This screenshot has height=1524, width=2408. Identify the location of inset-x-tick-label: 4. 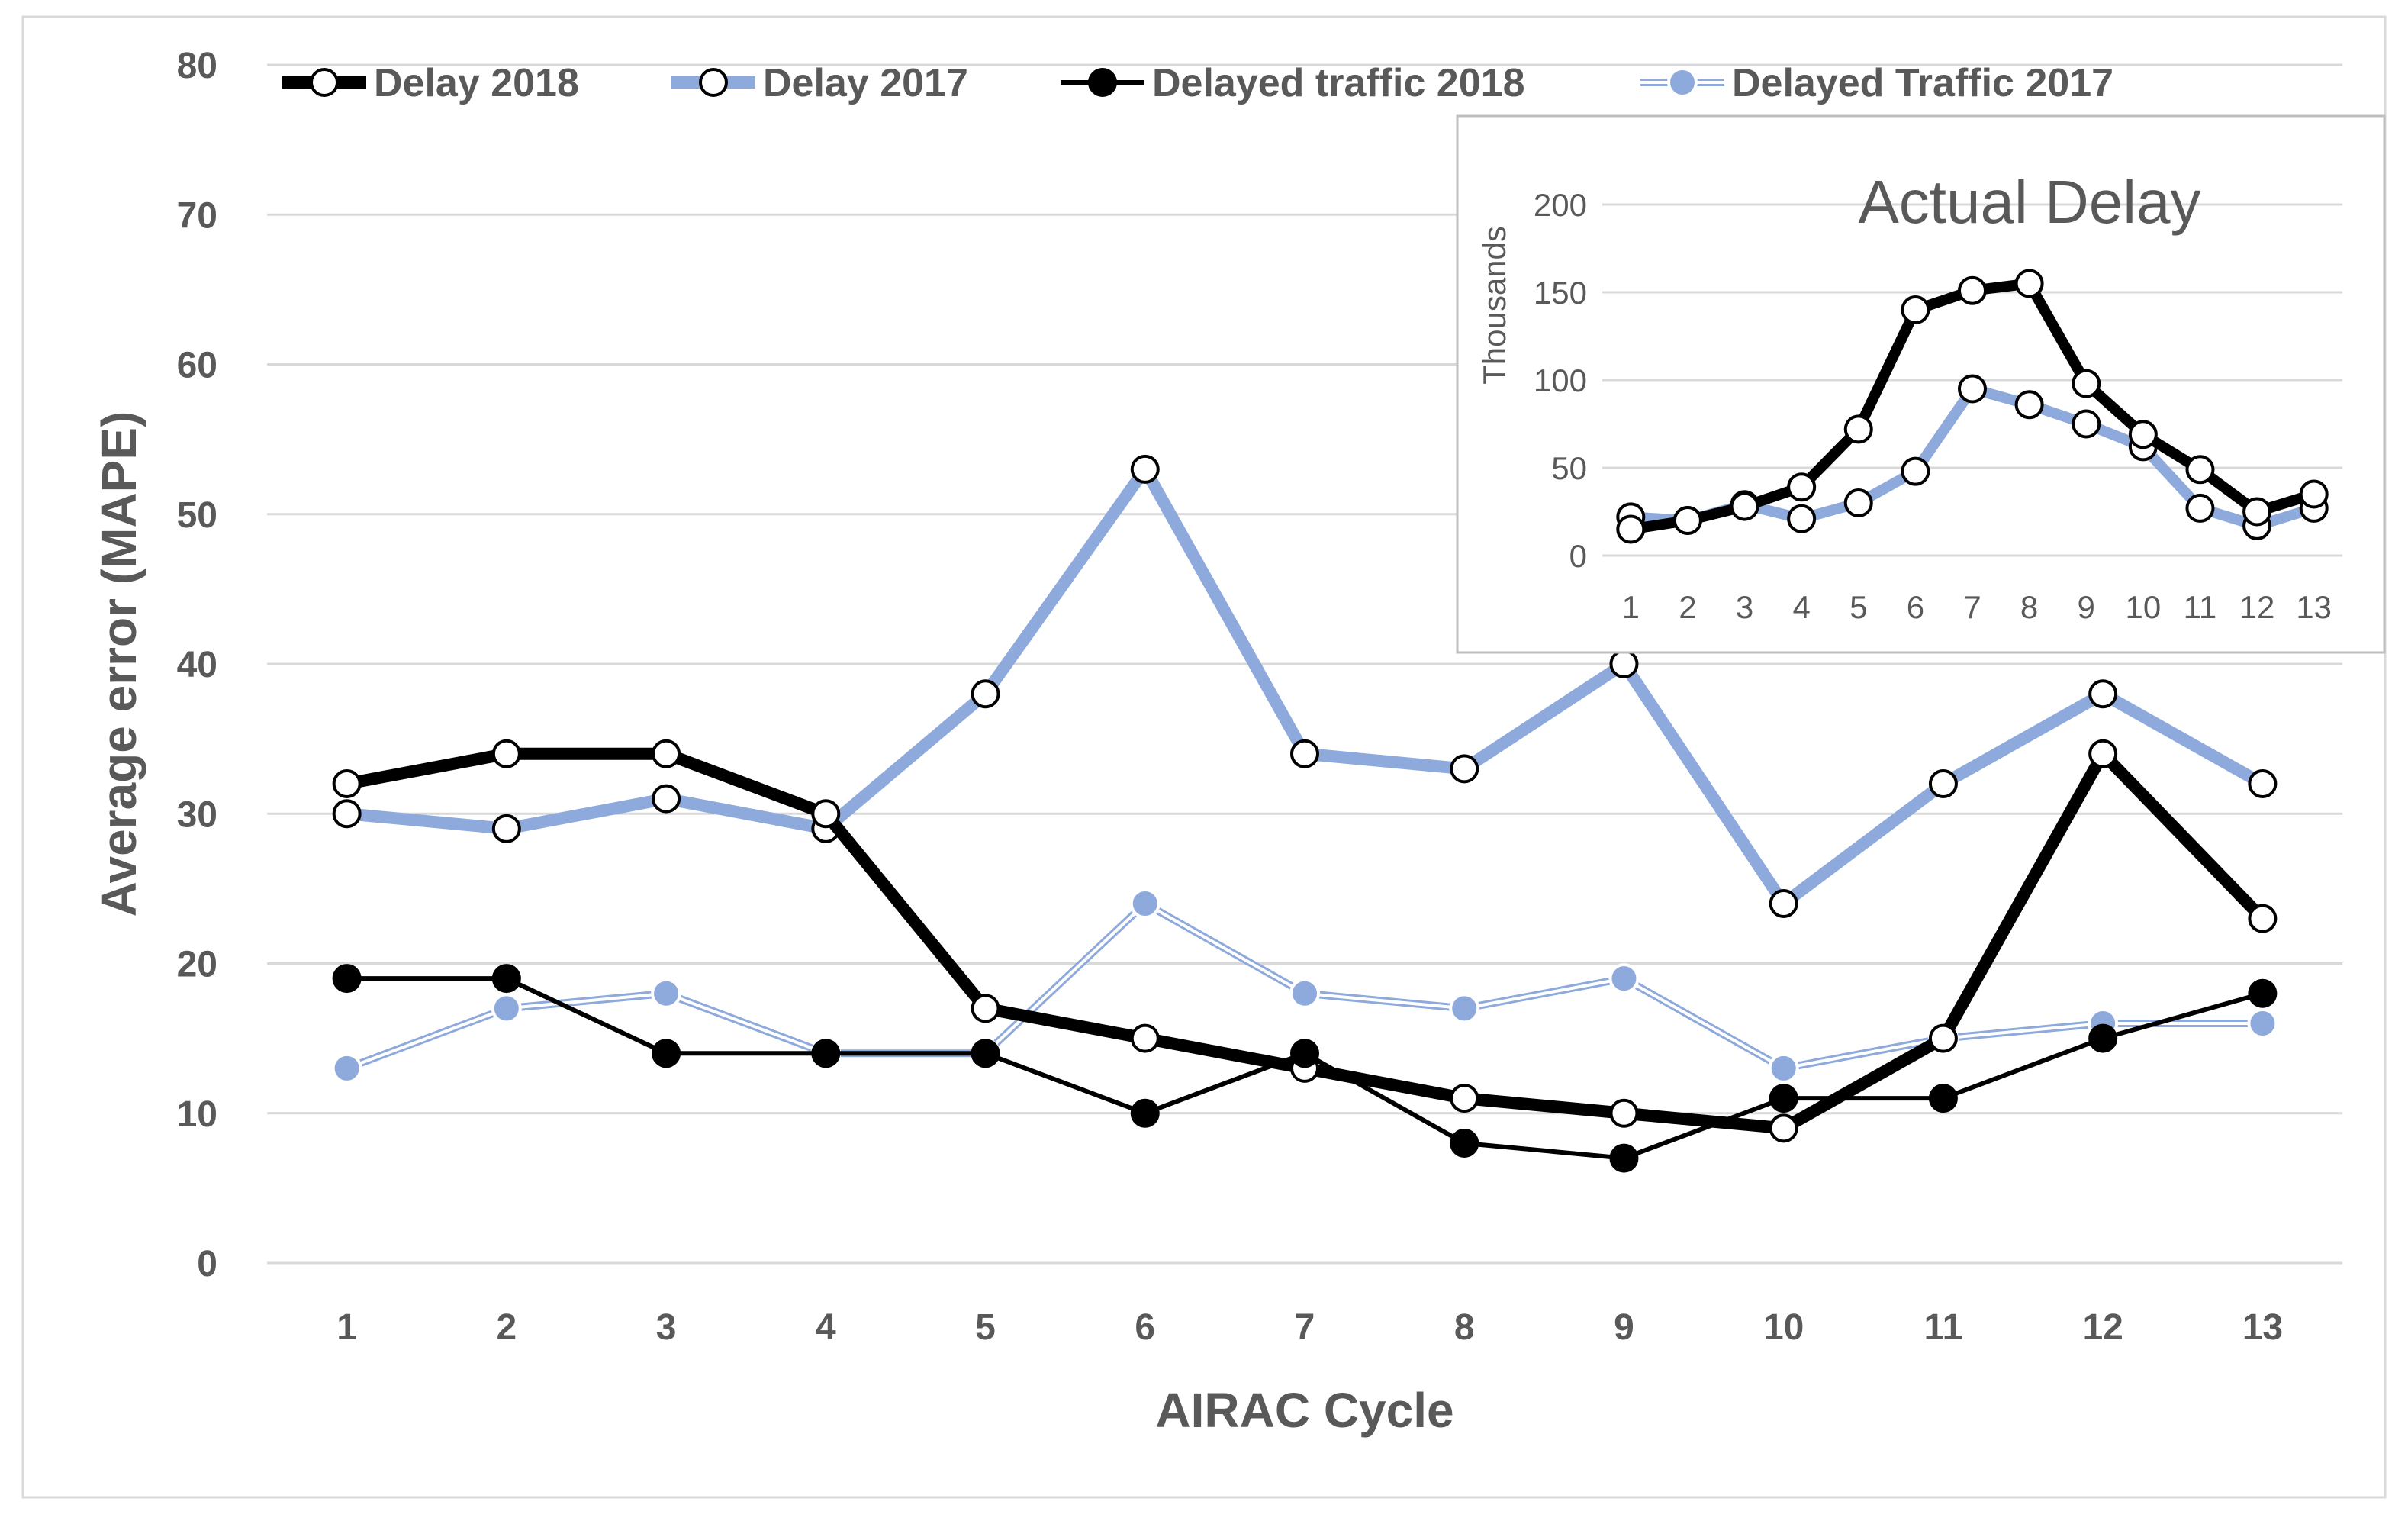
(1801, 607).